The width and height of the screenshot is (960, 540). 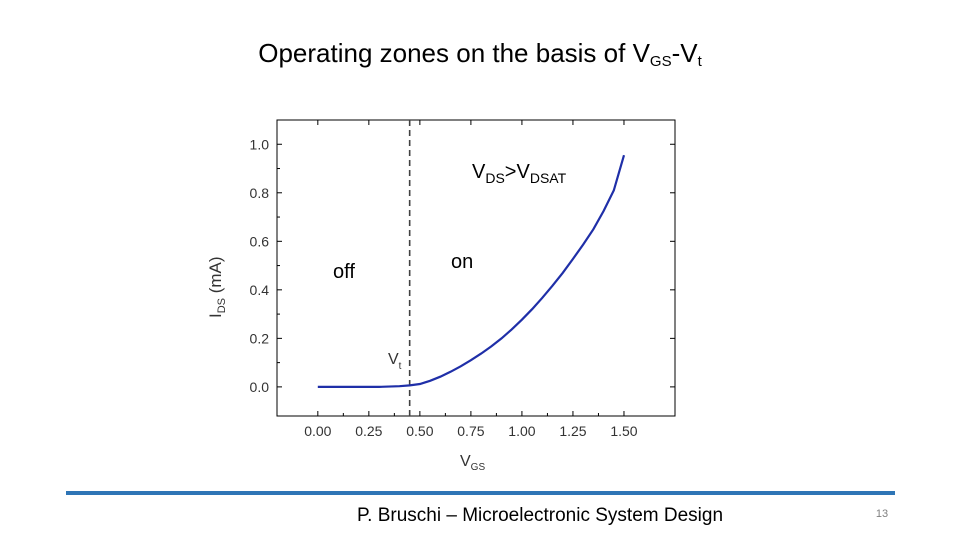 What do you see at coordinates (684, 53) in the screenshot?
I see `title-rest: -V` at bounding box center [684, 53].